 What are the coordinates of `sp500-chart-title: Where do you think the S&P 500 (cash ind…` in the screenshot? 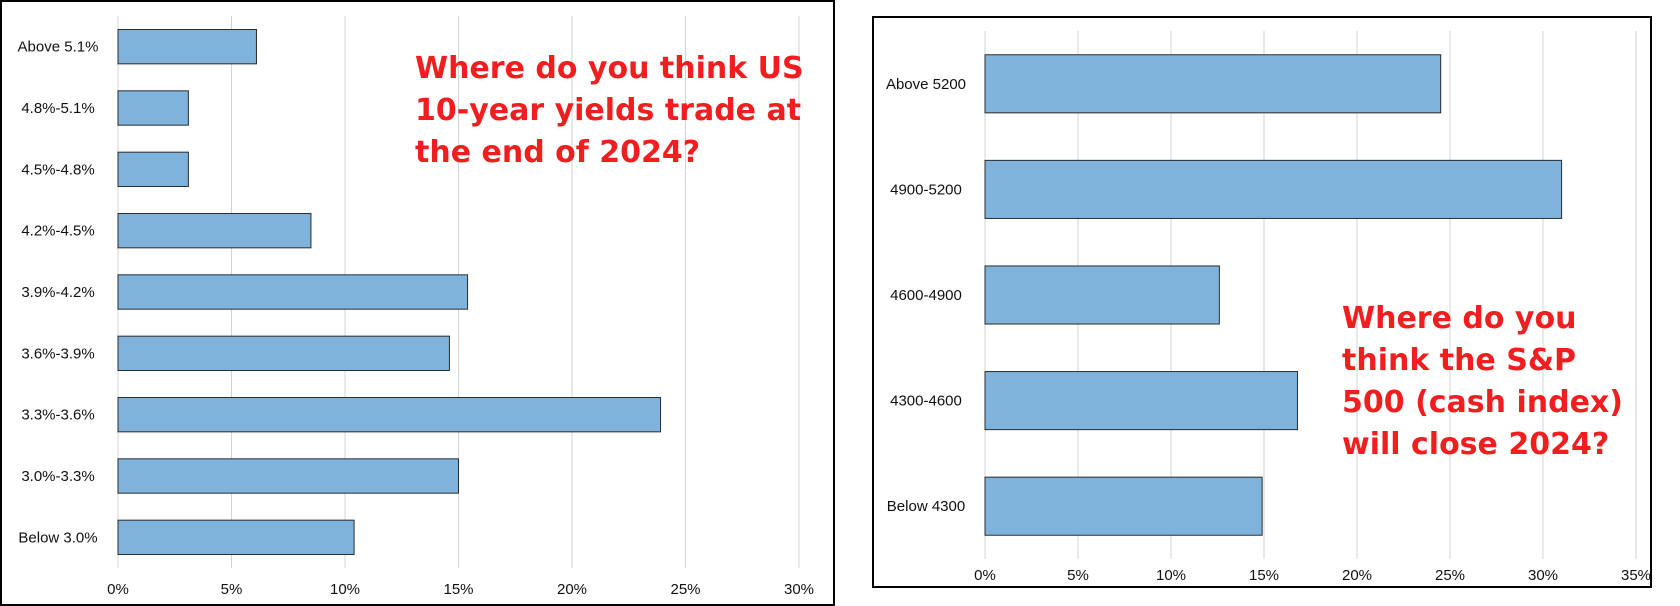 It's located at (1482, 381).